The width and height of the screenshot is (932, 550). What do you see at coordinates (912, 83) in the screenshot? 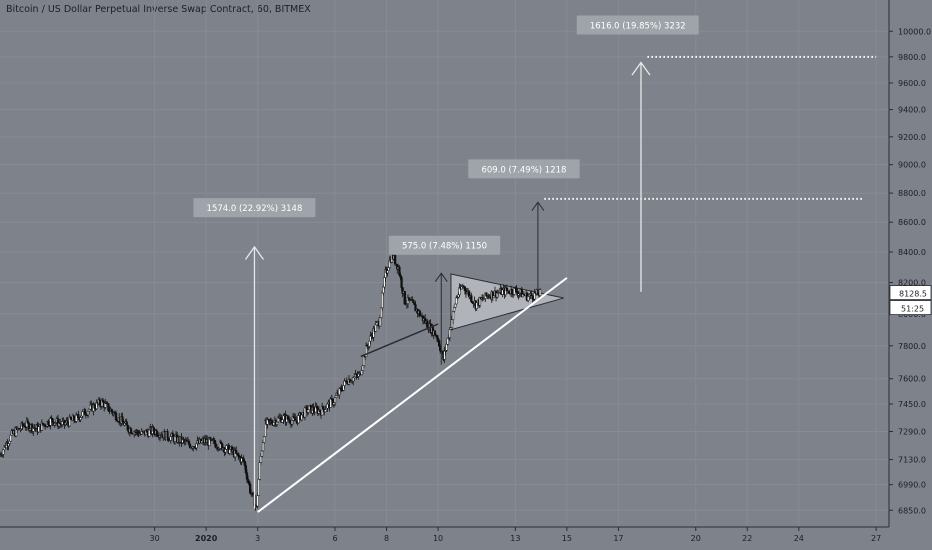
I see `y-tick-label: 9600.0` at bounding box center [912, 83].